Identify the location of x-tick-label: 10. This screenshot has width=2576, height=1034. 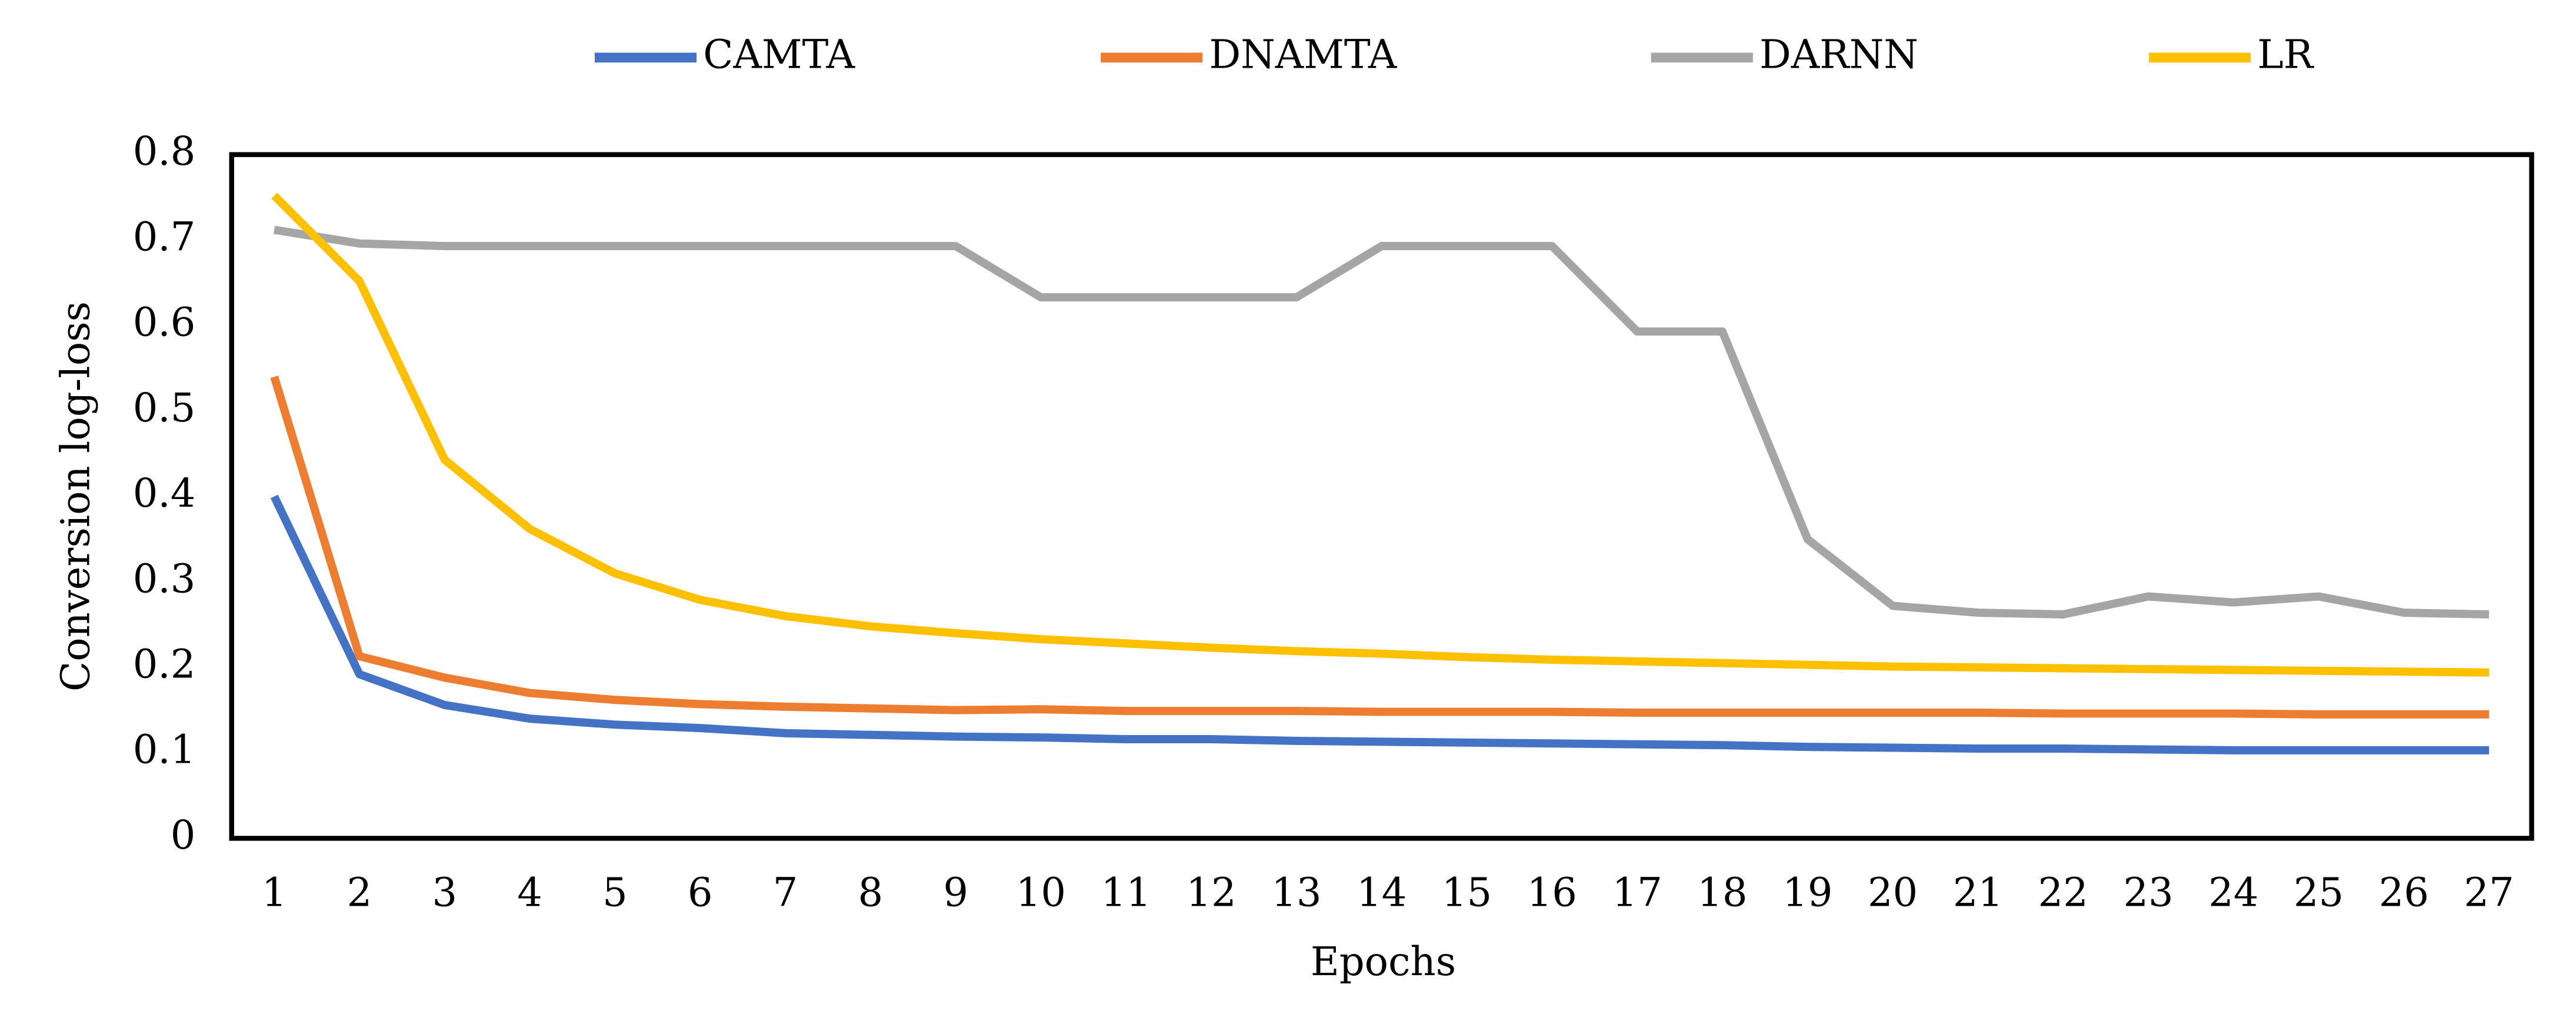
(1041, 893).